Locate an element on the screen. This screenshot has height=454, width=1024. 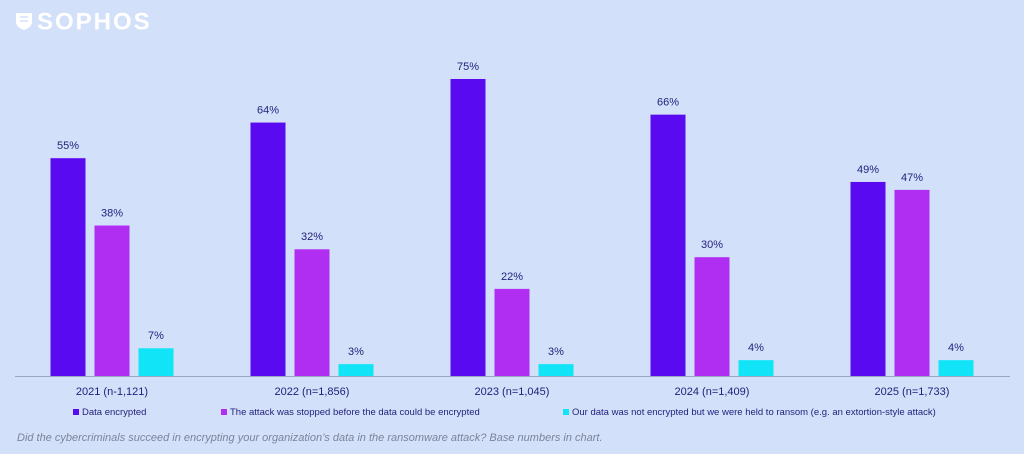
x-tick-label: 2022 (n=1,856) is located at coordinates (312, 392).